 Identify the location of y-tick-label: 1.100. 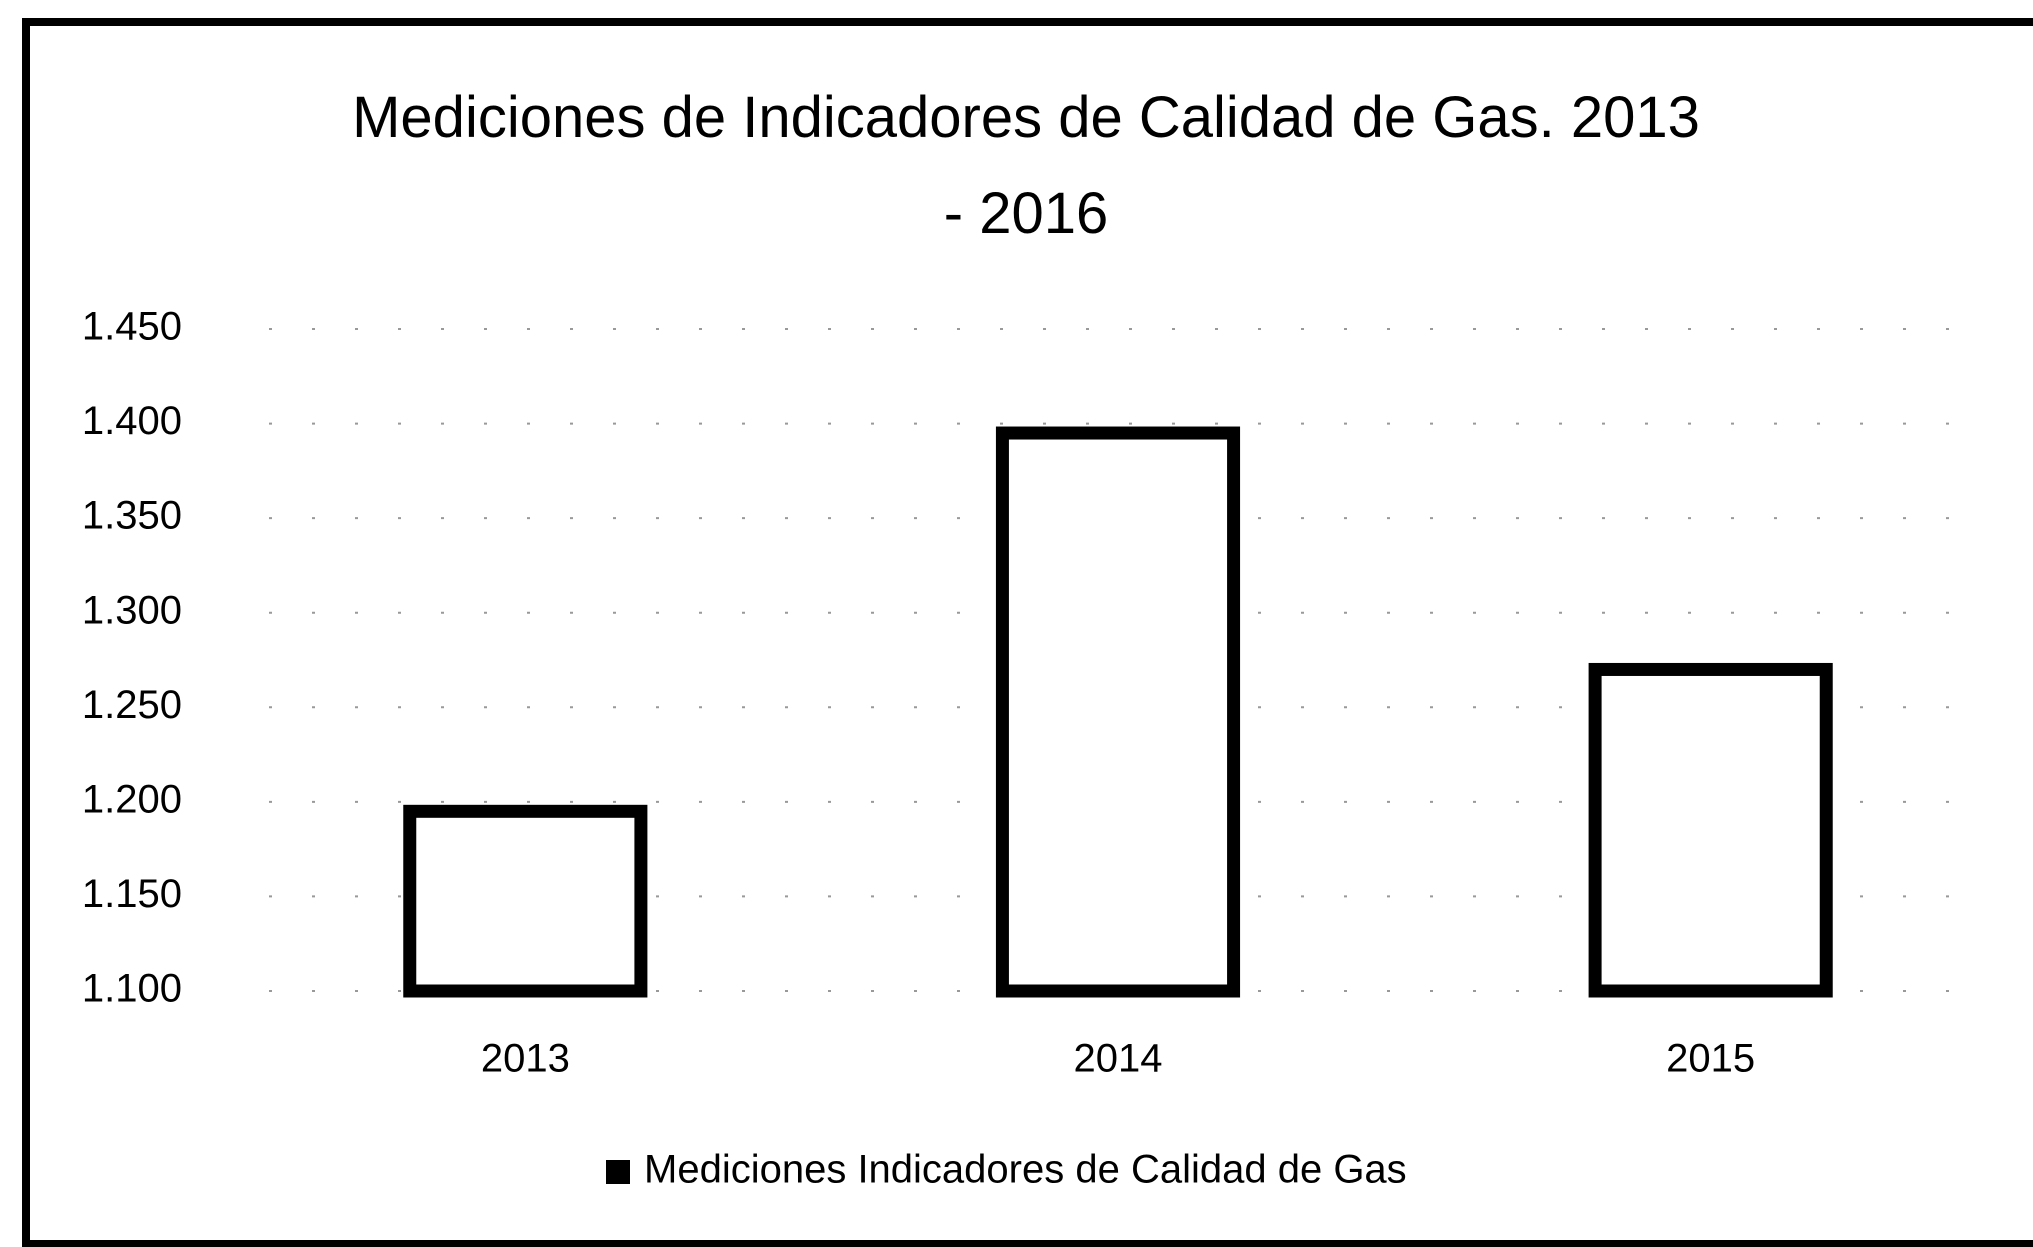
(132, 989).